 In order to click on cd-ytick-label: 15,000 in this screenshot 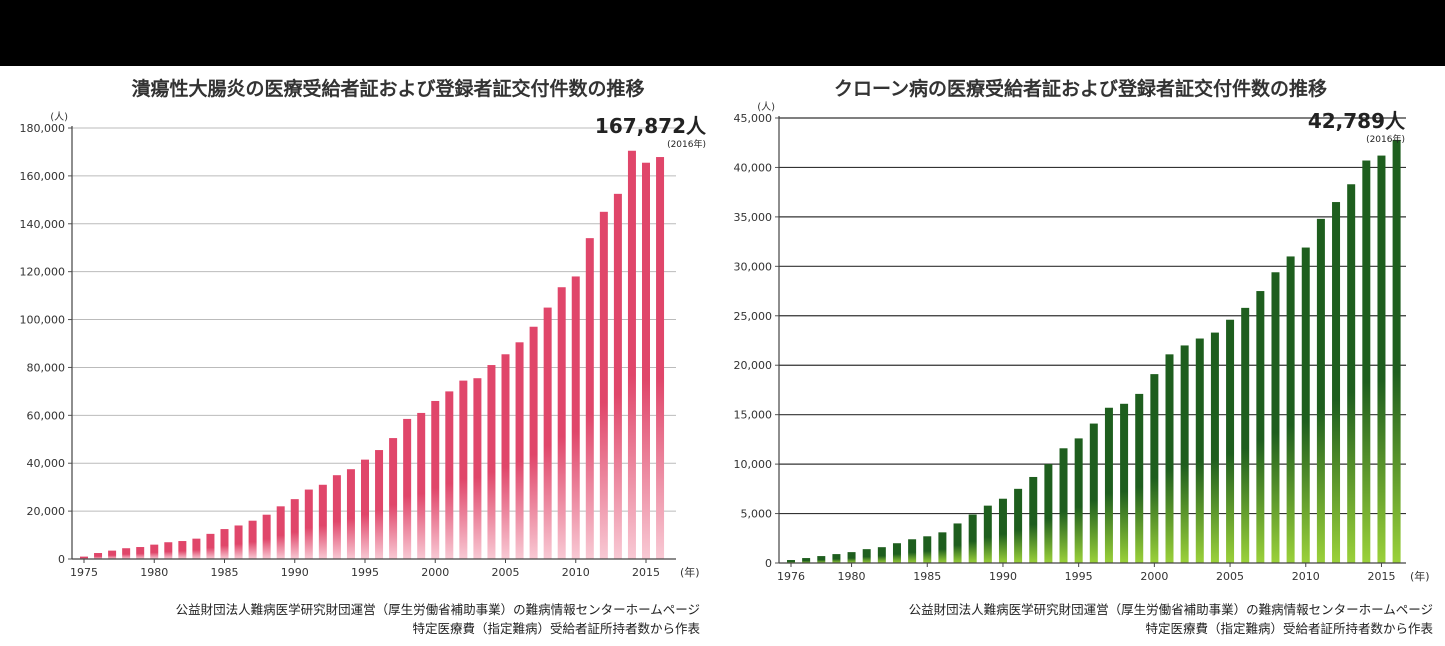, I will do `click(753, 415)`.